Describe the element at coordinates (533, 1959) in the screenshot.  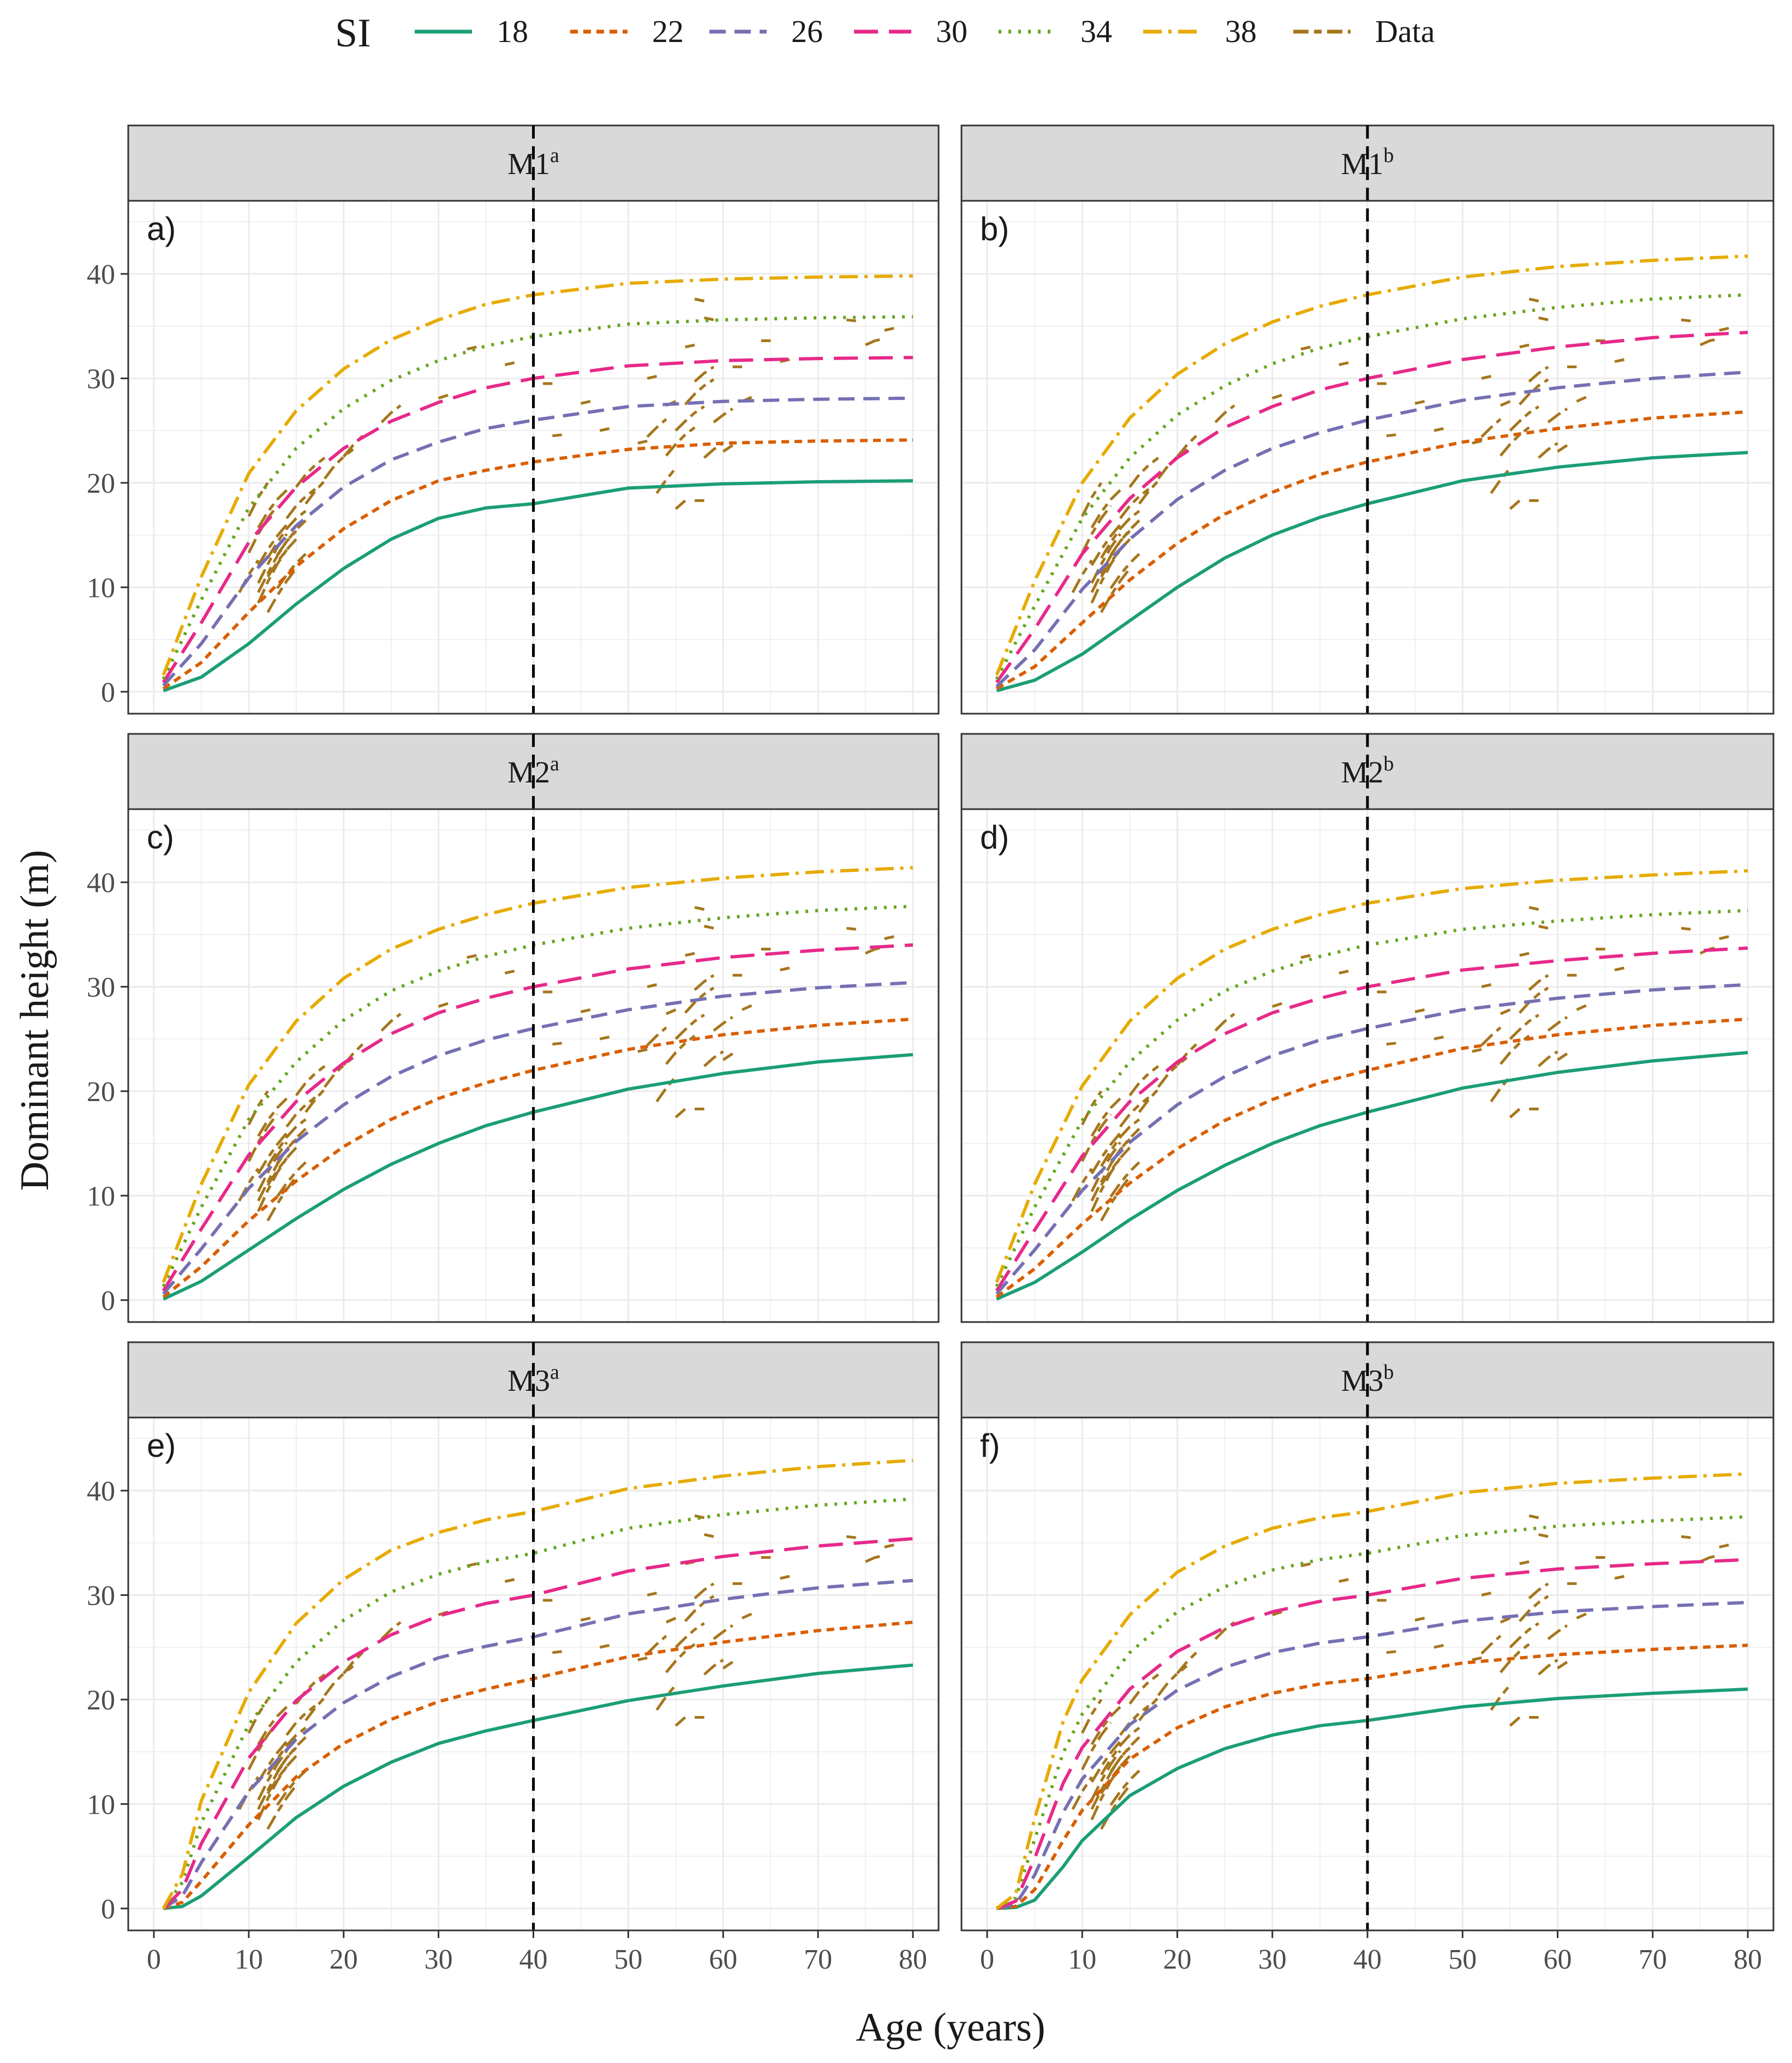
I see `x-tick-label: 40` at that location.